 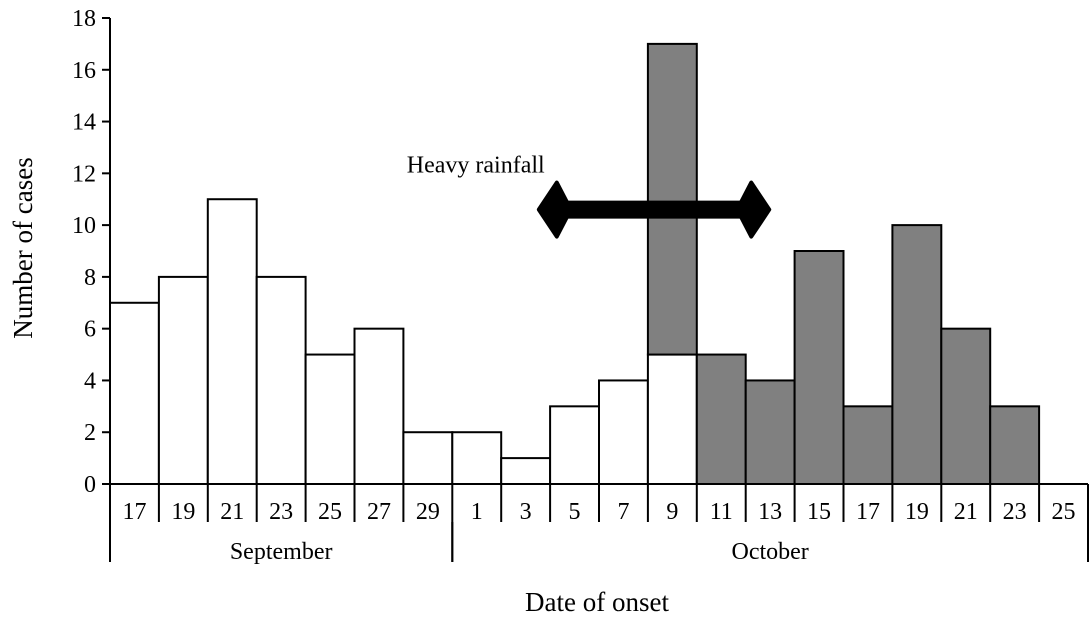 I want to click on y-tick-label: 14, so click(x=84, y=123).